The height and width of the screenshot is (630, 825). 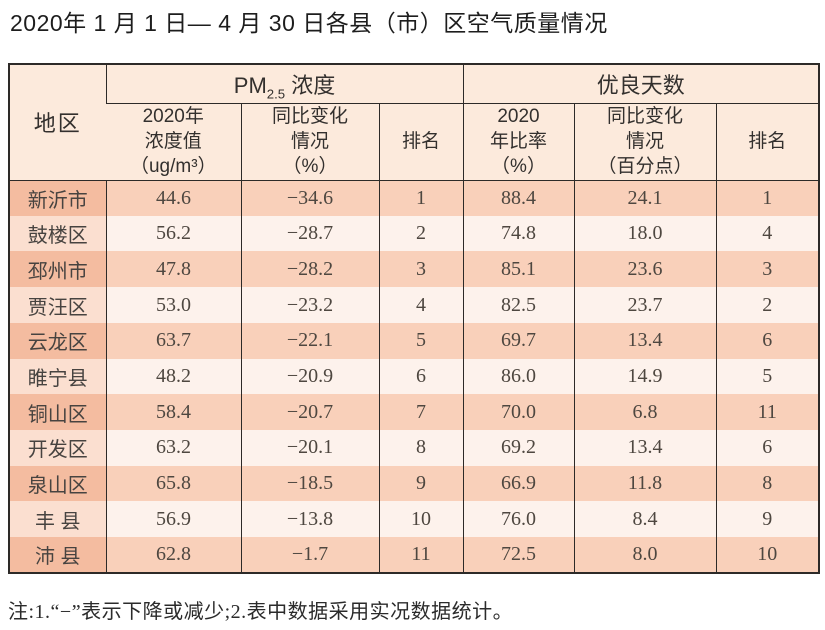 What do you see at coordinates (57, 305) in the screenshot?
I see `region-cell: 贾汪区` at bounding box center [57, 305].